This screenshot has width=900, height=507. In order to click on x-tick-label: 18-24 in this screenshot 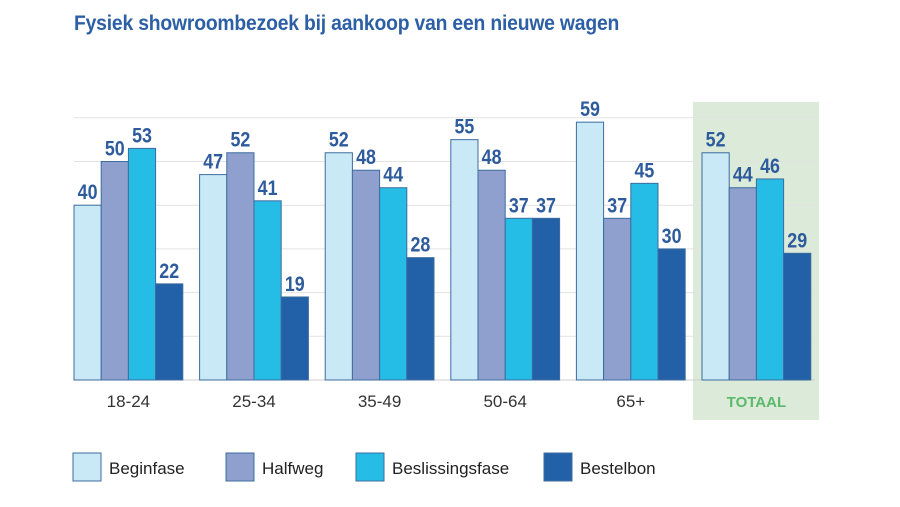, I will do `click(128, 401)`.